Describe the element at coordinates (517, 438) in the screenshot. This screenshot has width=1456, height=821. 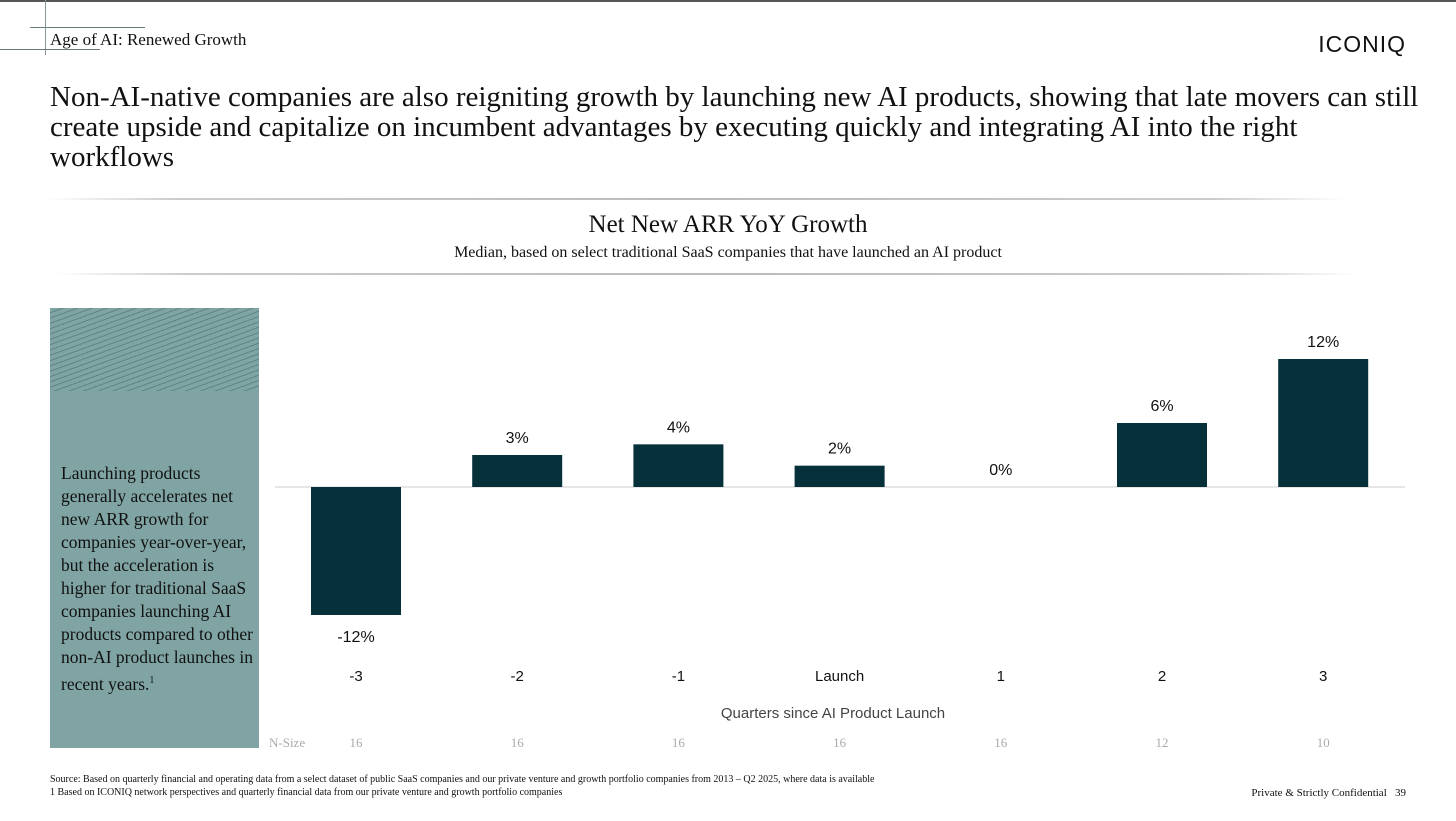
I see `data-label: 3%` at that location.